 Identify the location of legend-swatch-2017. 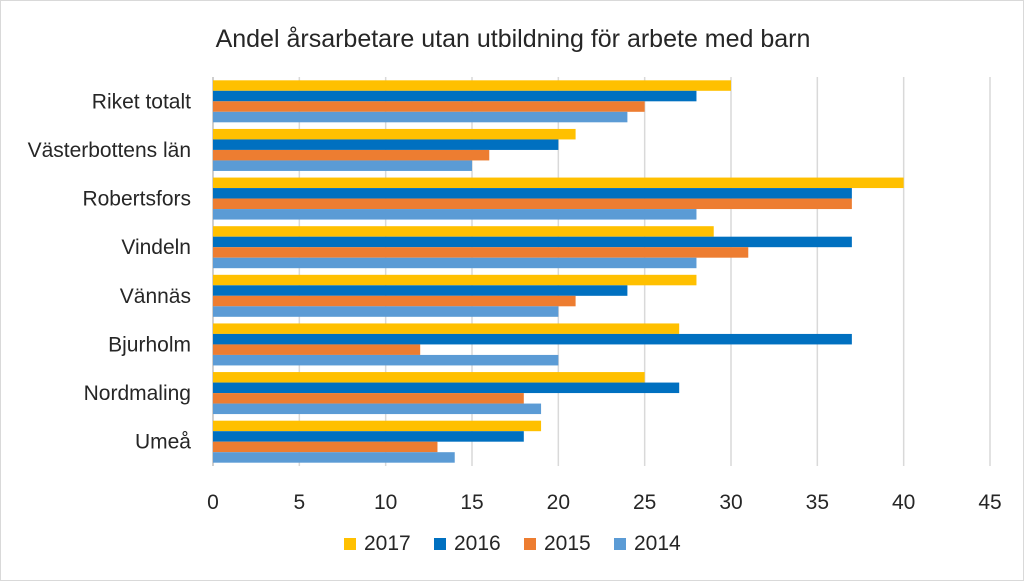
(350, 544).